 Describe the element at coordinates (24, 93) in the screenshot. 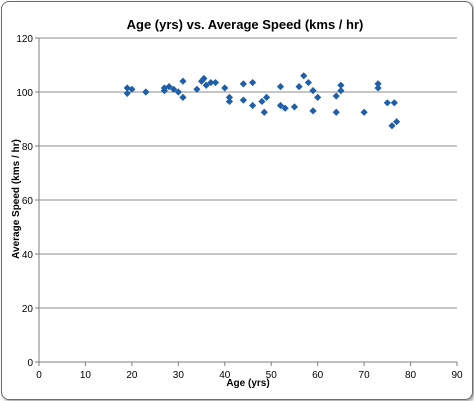

I see `y-tick-label-5: 100` at that location.